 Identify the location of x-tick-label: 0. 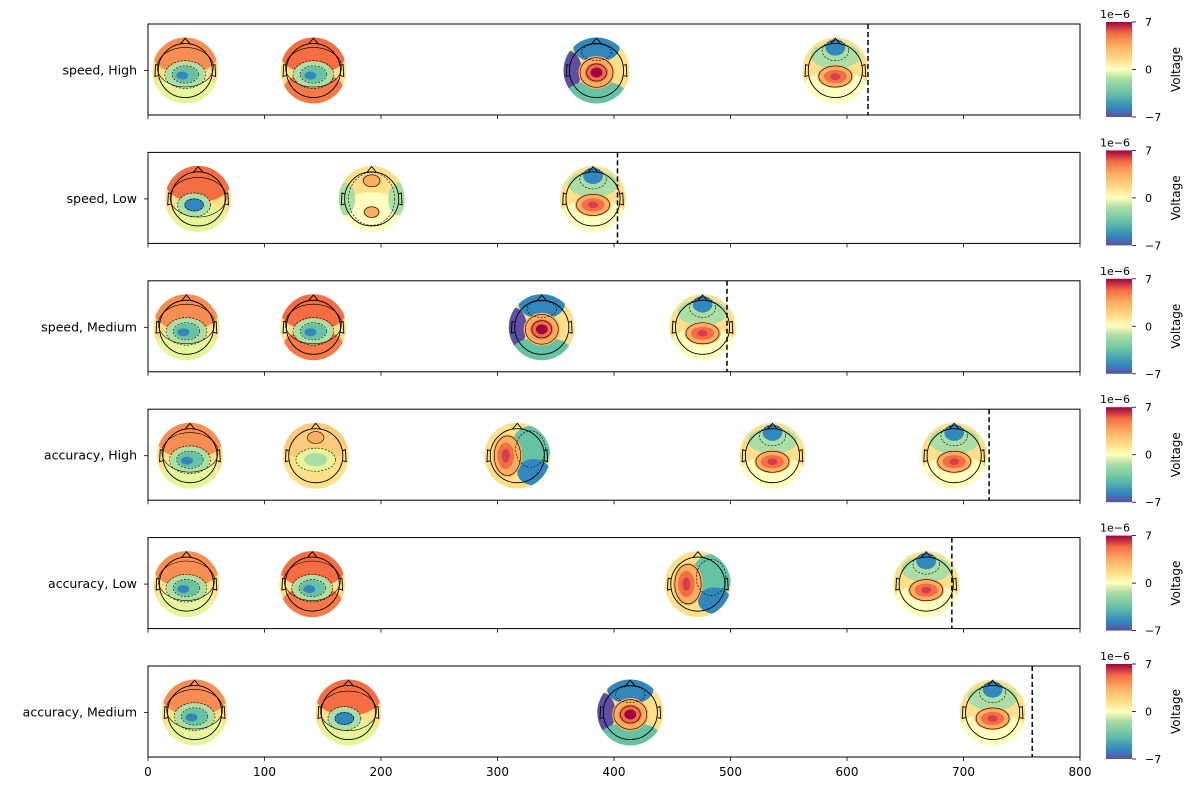
(148, 772).